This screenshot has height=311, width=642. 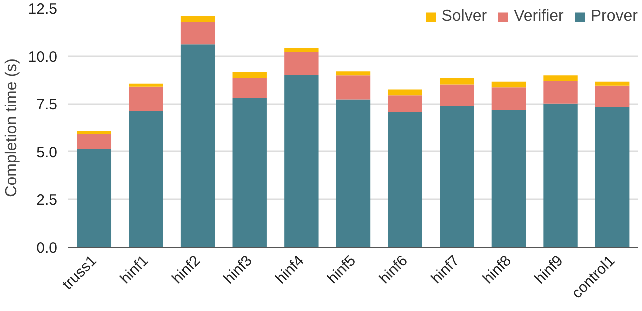 What do you see at coordinates (43, 9) in the screenshot?
I see `y-tick-label: 12.5` at bounding box center [43, 9].